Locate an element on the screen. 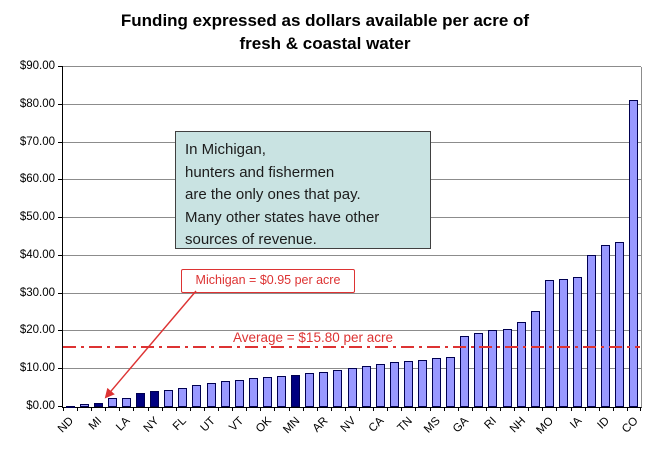 The height and width of the screenshot is (464, 650). x-axis-label-vt: VT is located at coordinates (236, 424).